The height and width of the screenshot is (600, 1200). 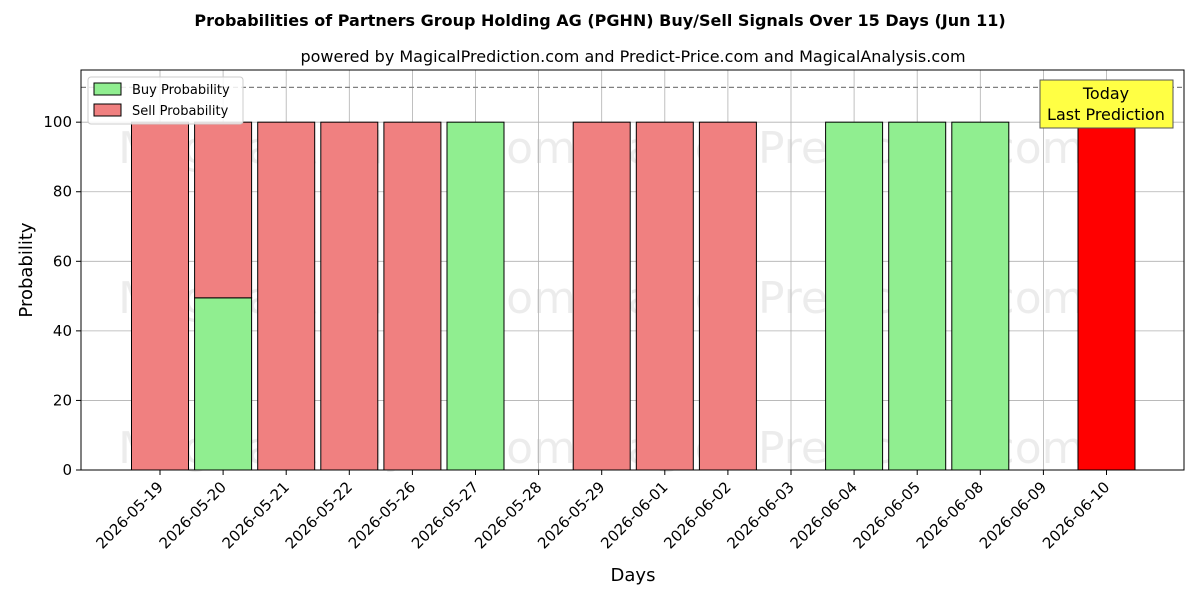 I want to click on x-axis-label: Days, so click(x=633, y=575).